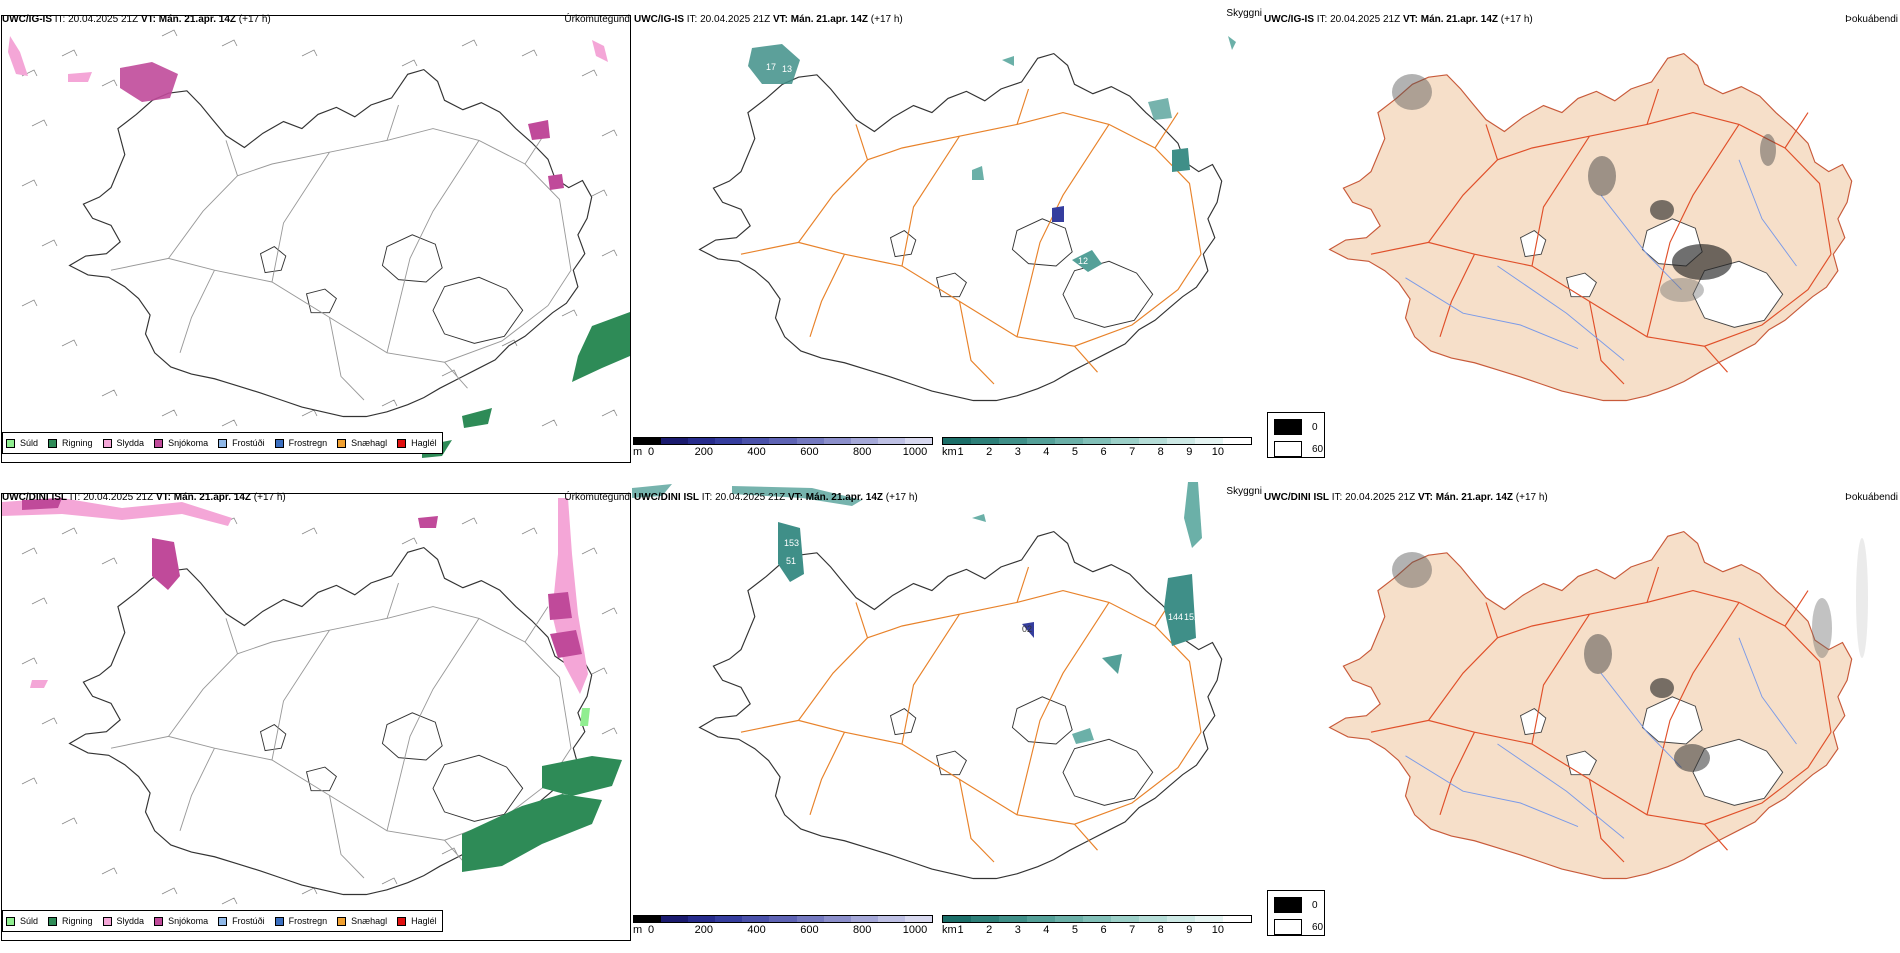  I want to click on legend-item-frostudi: Frostúði, so click(241, 921).